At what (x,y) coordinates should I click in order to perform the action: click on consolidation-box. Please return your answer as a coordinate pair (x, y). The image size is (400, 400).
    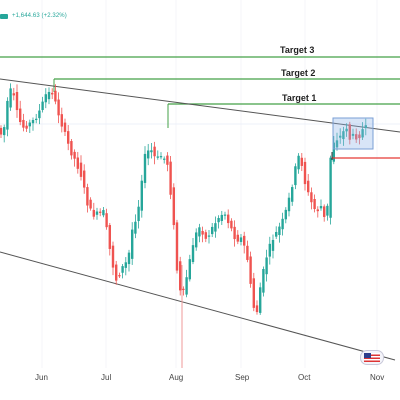
    Looking at the image, I should click on (353, 133).